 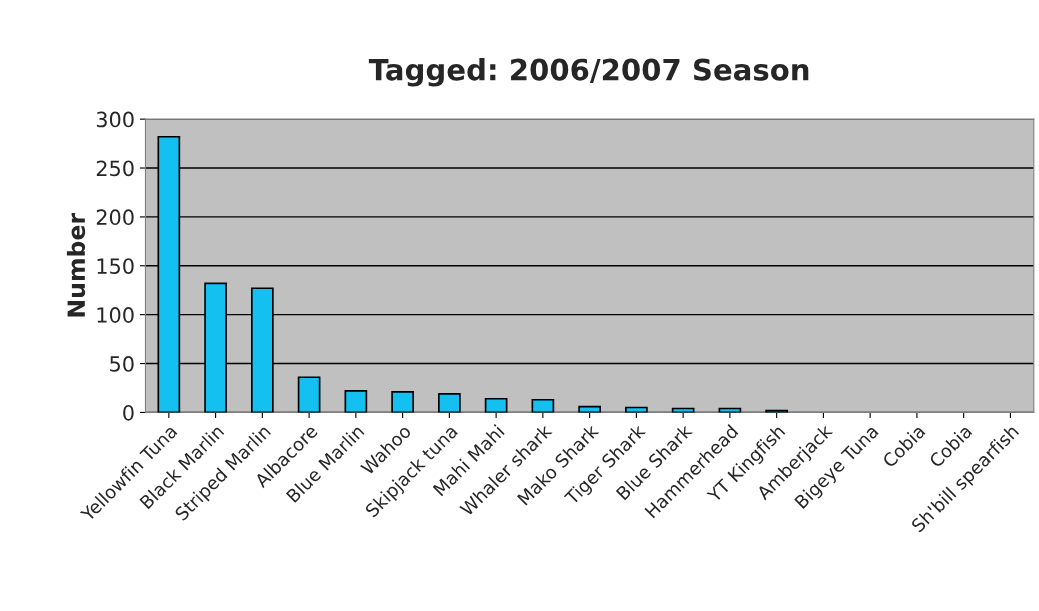 I want to click on chart-title: Tagged: 2006/2007 Season, so click(x=588, y=72).